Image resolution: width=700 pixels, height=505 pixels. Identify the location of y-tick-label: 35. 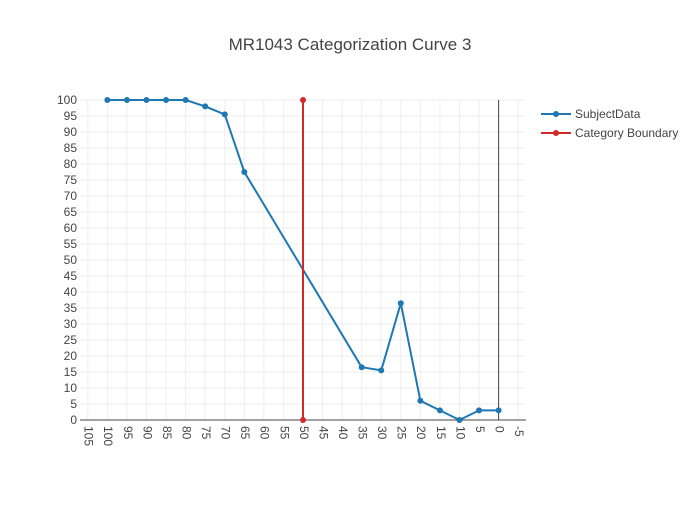
(71, 308).